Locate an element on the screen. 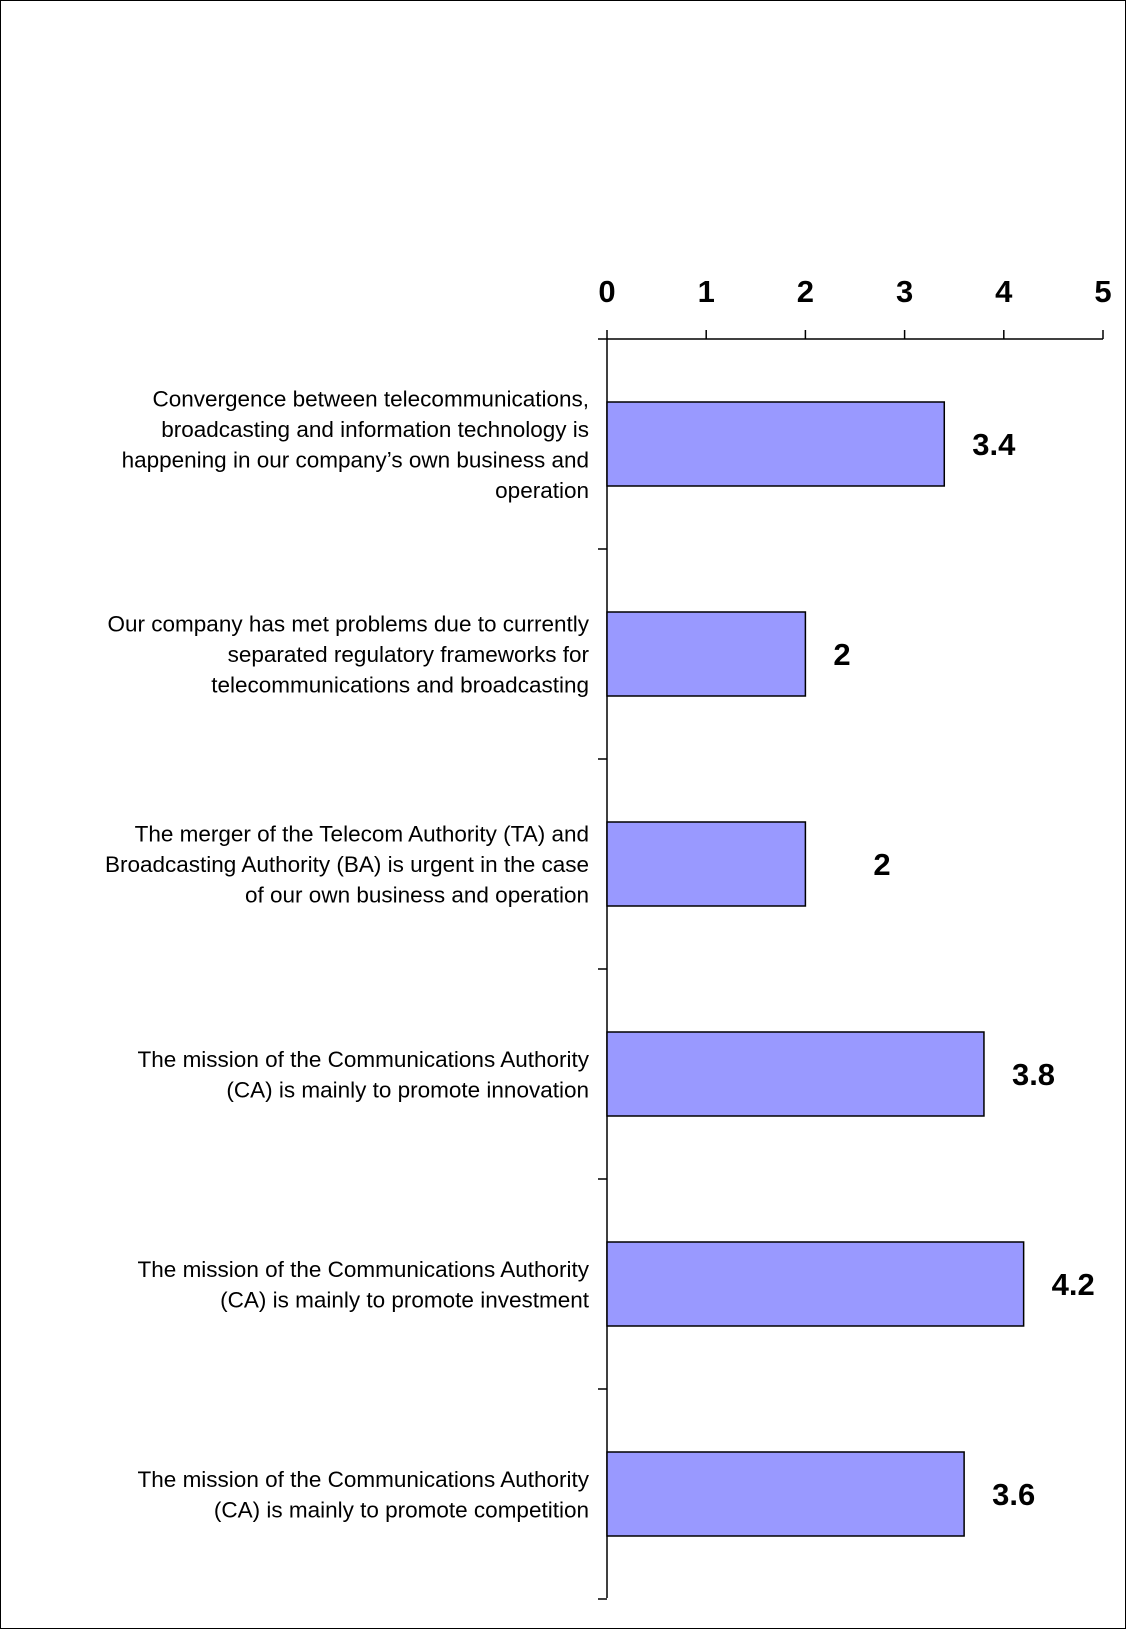 The width and height of the screenshot is (1126, 1630). data-label: 3.8 is located at coordinates (1033, 1074).